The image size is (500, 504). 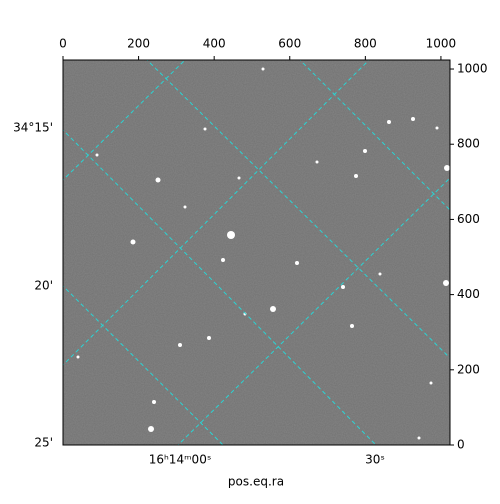 I want to click on x-tick-label: 0, so click(x=63, y=44).